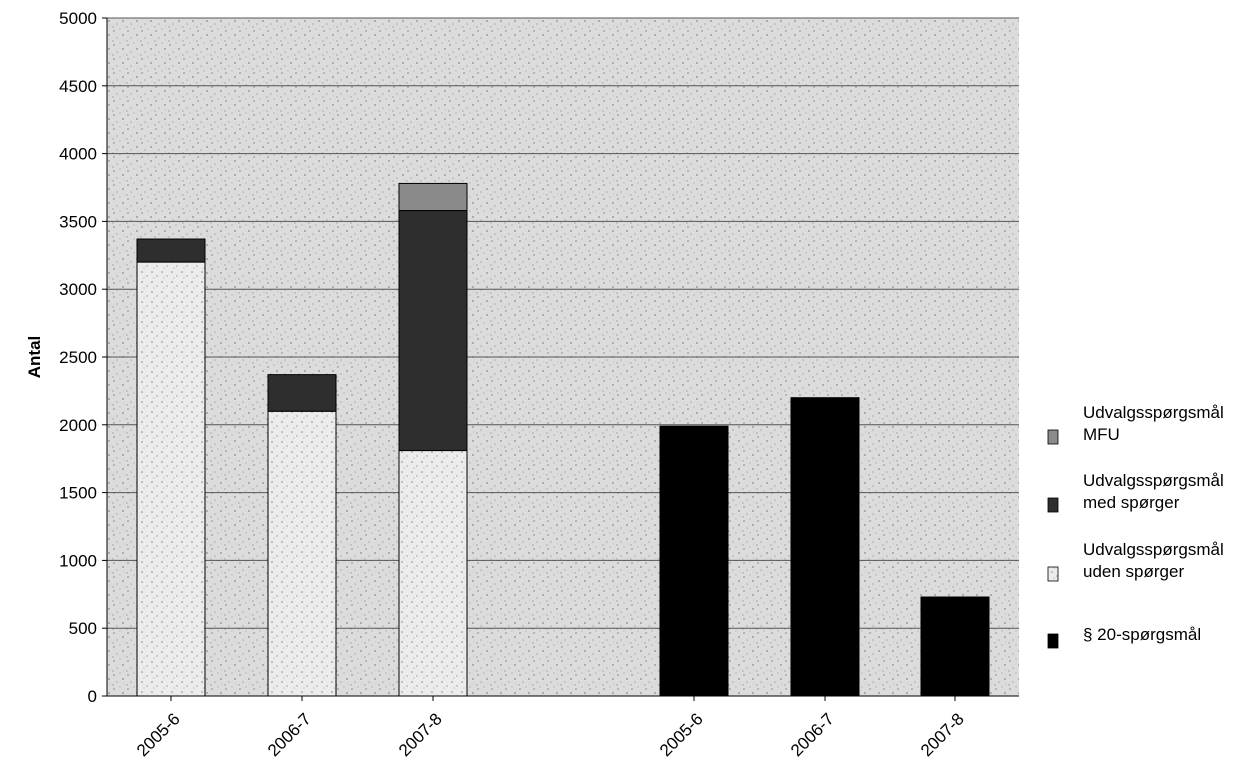  I want to click on legend-label: uden spørger, so click(1133, 571).